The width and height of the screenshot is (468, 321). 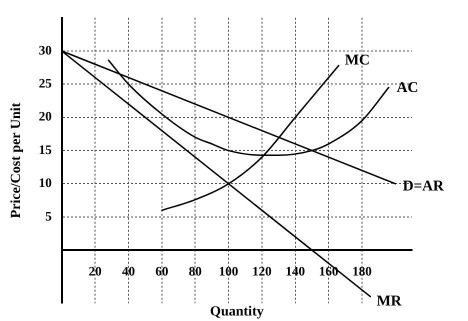 What do you see at coordinates (129, 270) in the screenshot?
I see `x-tick-label: 40` at bounding box center [129, 270].